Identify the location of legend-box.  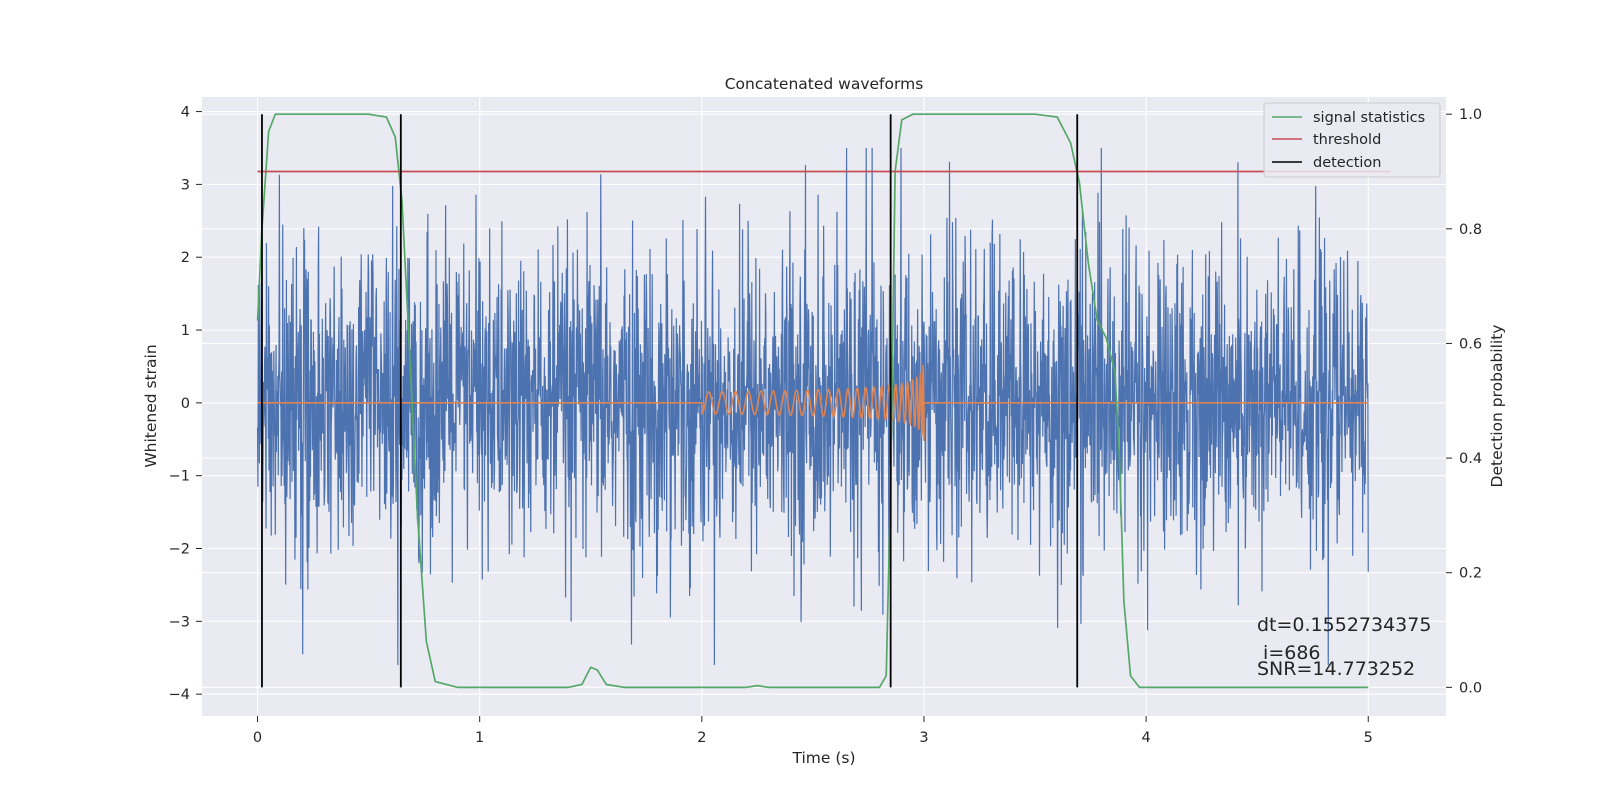
(1352, 140).